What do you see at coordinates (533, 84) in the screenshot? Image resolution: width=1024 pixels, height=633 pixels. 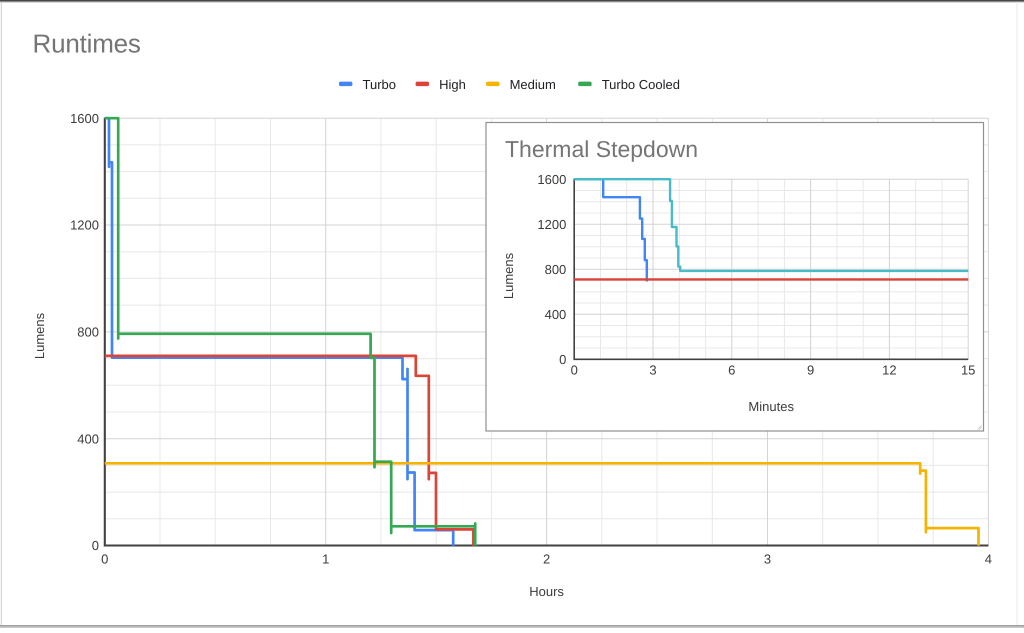 I see `svg-text: Medium` at bounding box center [533, 84].